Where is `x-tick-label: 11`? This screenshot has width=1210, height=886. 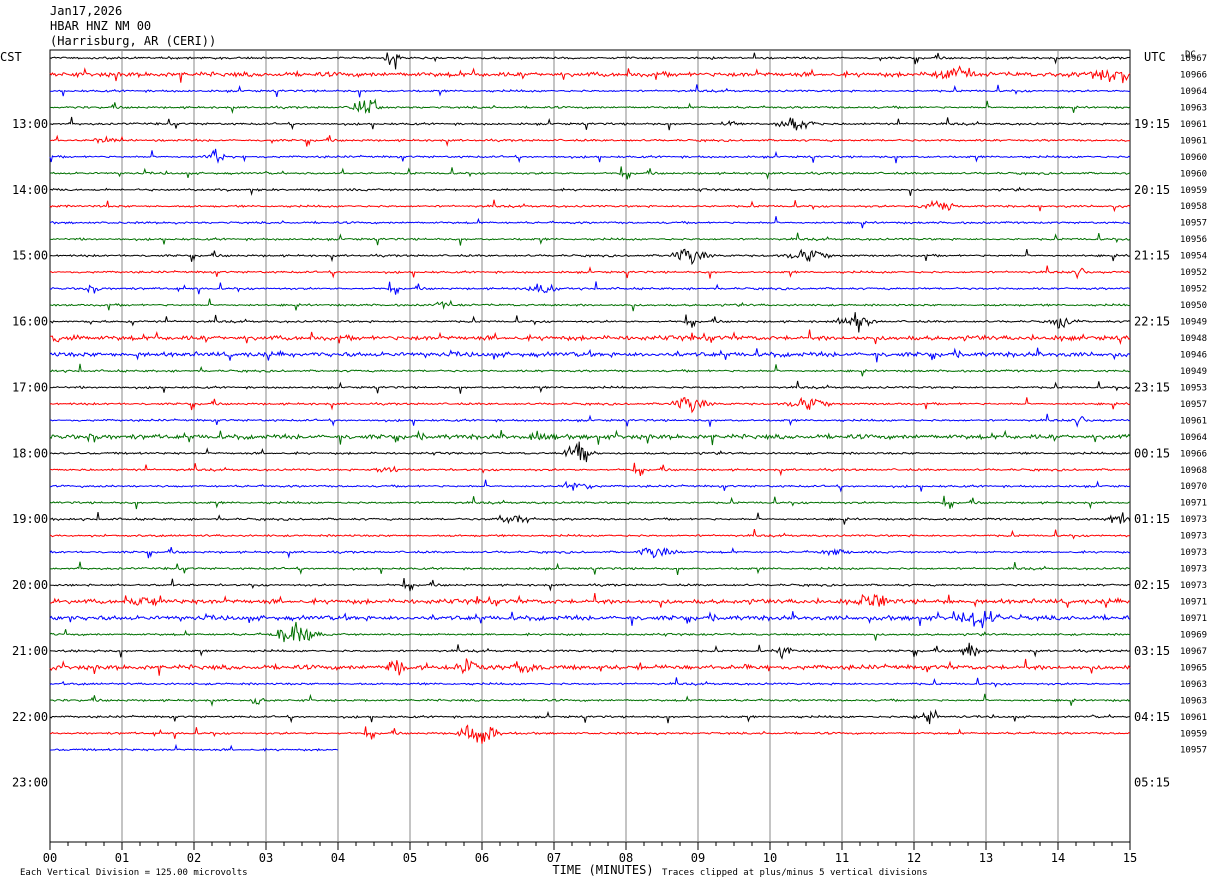
x-tick-label: 11 is located at coordinates (842, 858).